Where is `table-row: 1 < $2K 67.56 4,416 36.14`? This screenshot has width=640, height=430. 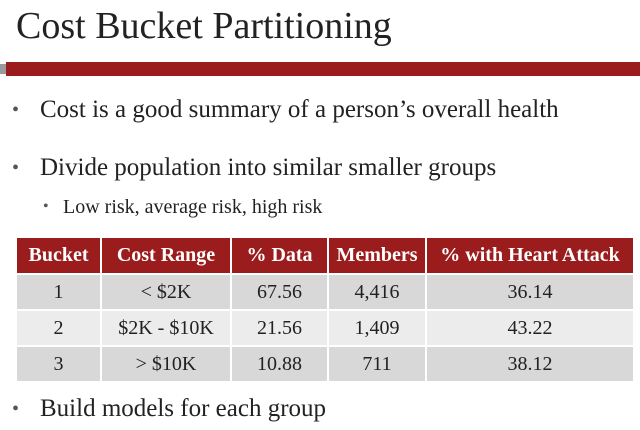
table-row: 1 < $2K 67.56 4,416 36.14 is located at coordinates (325, 291).